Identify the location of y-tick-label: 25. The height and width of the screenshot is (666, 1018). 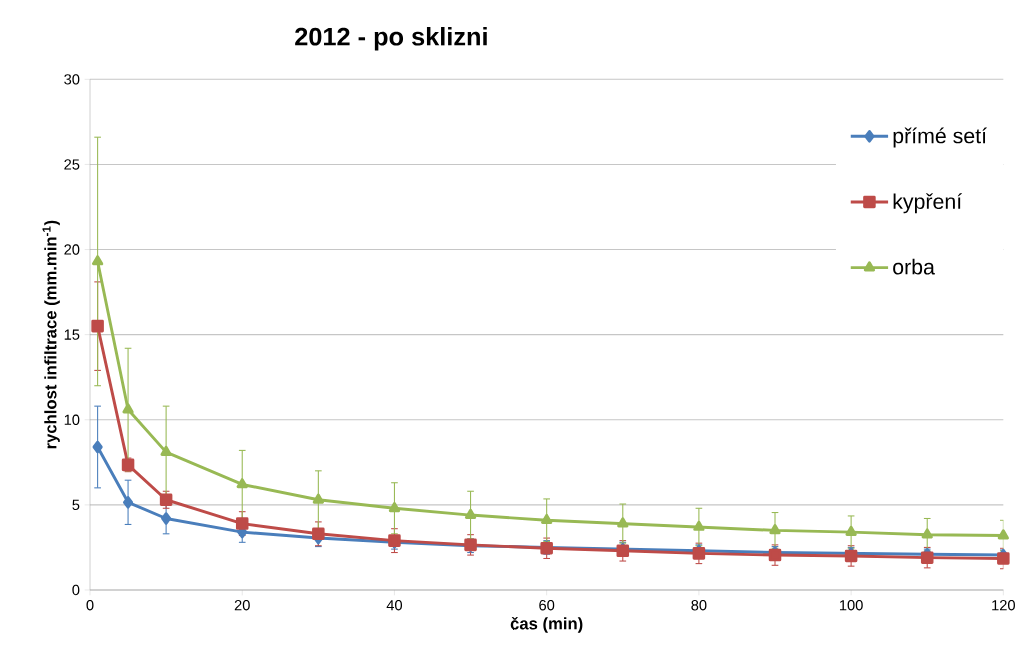
(72, 164).